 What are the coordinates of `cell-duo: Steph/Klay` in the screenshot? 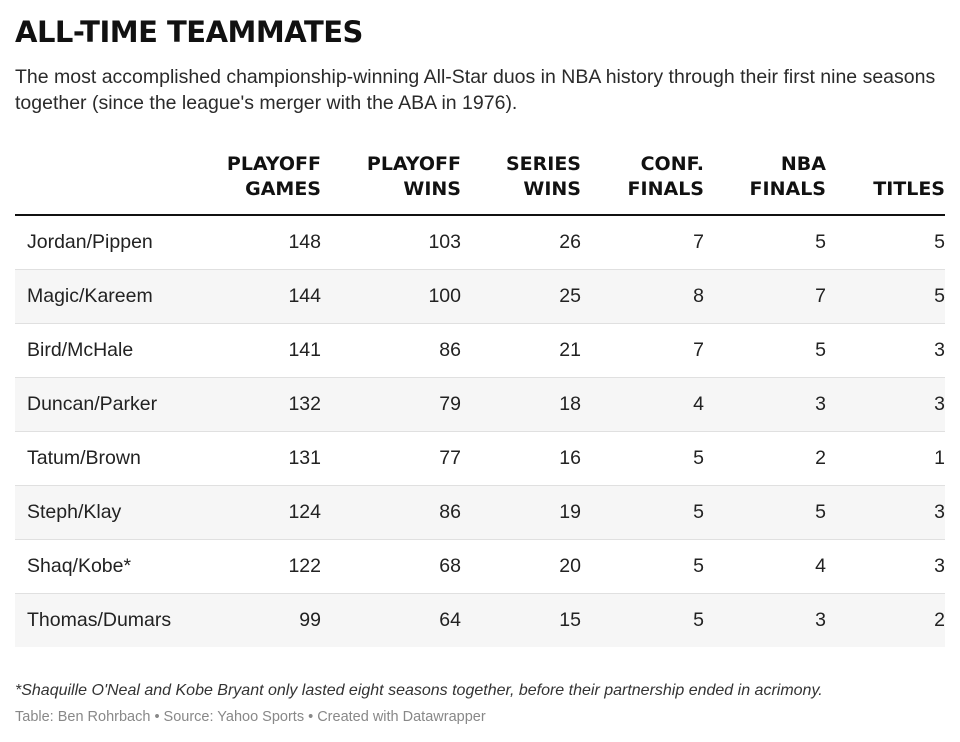 It's located at (107, 512).